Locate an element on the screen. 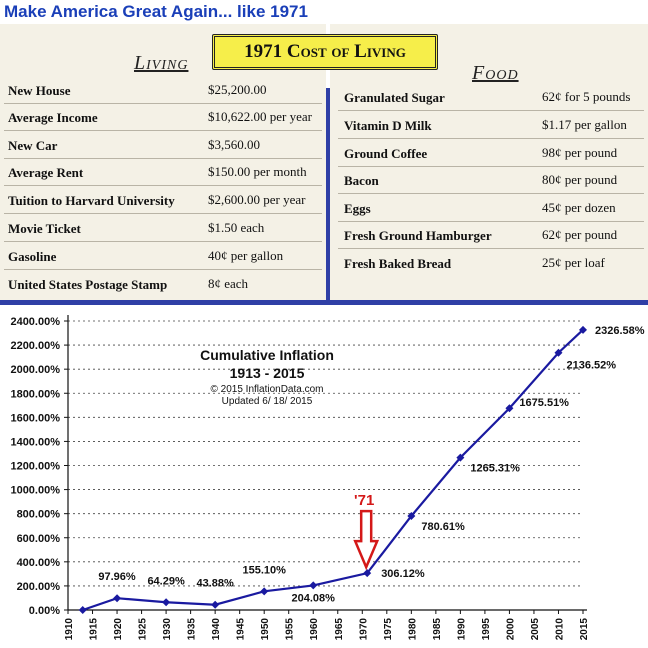  chart-title: Cumulative Inflation is located at coordinates (267, 355).